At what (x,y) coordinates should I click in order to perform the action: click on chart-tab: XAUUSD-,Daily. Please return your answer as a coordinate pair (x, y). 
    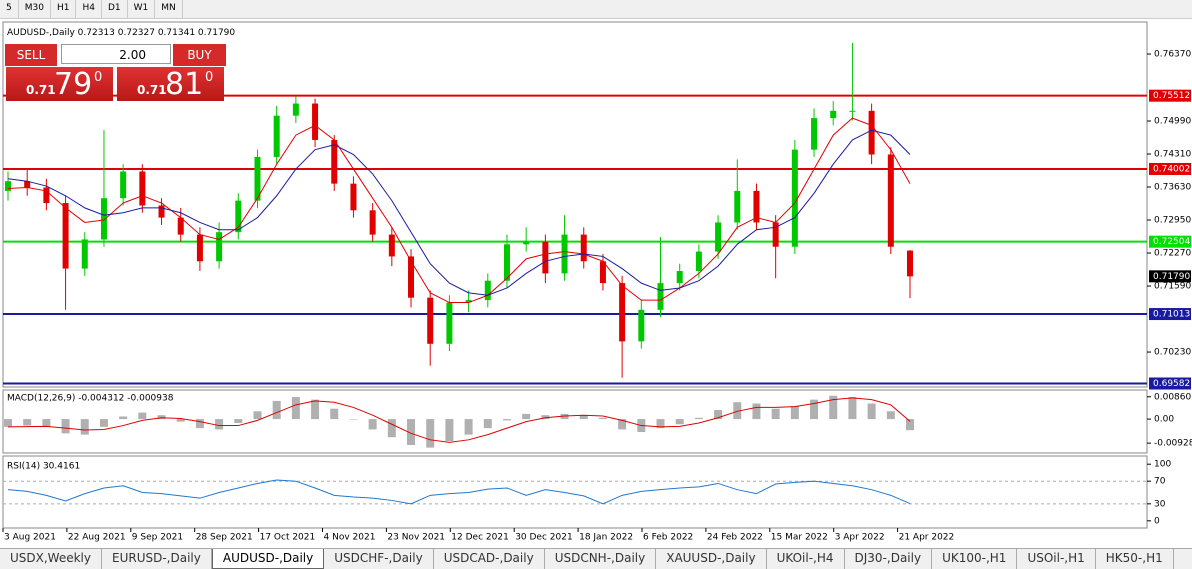
    Looking at the image, I should click on (711, 559).